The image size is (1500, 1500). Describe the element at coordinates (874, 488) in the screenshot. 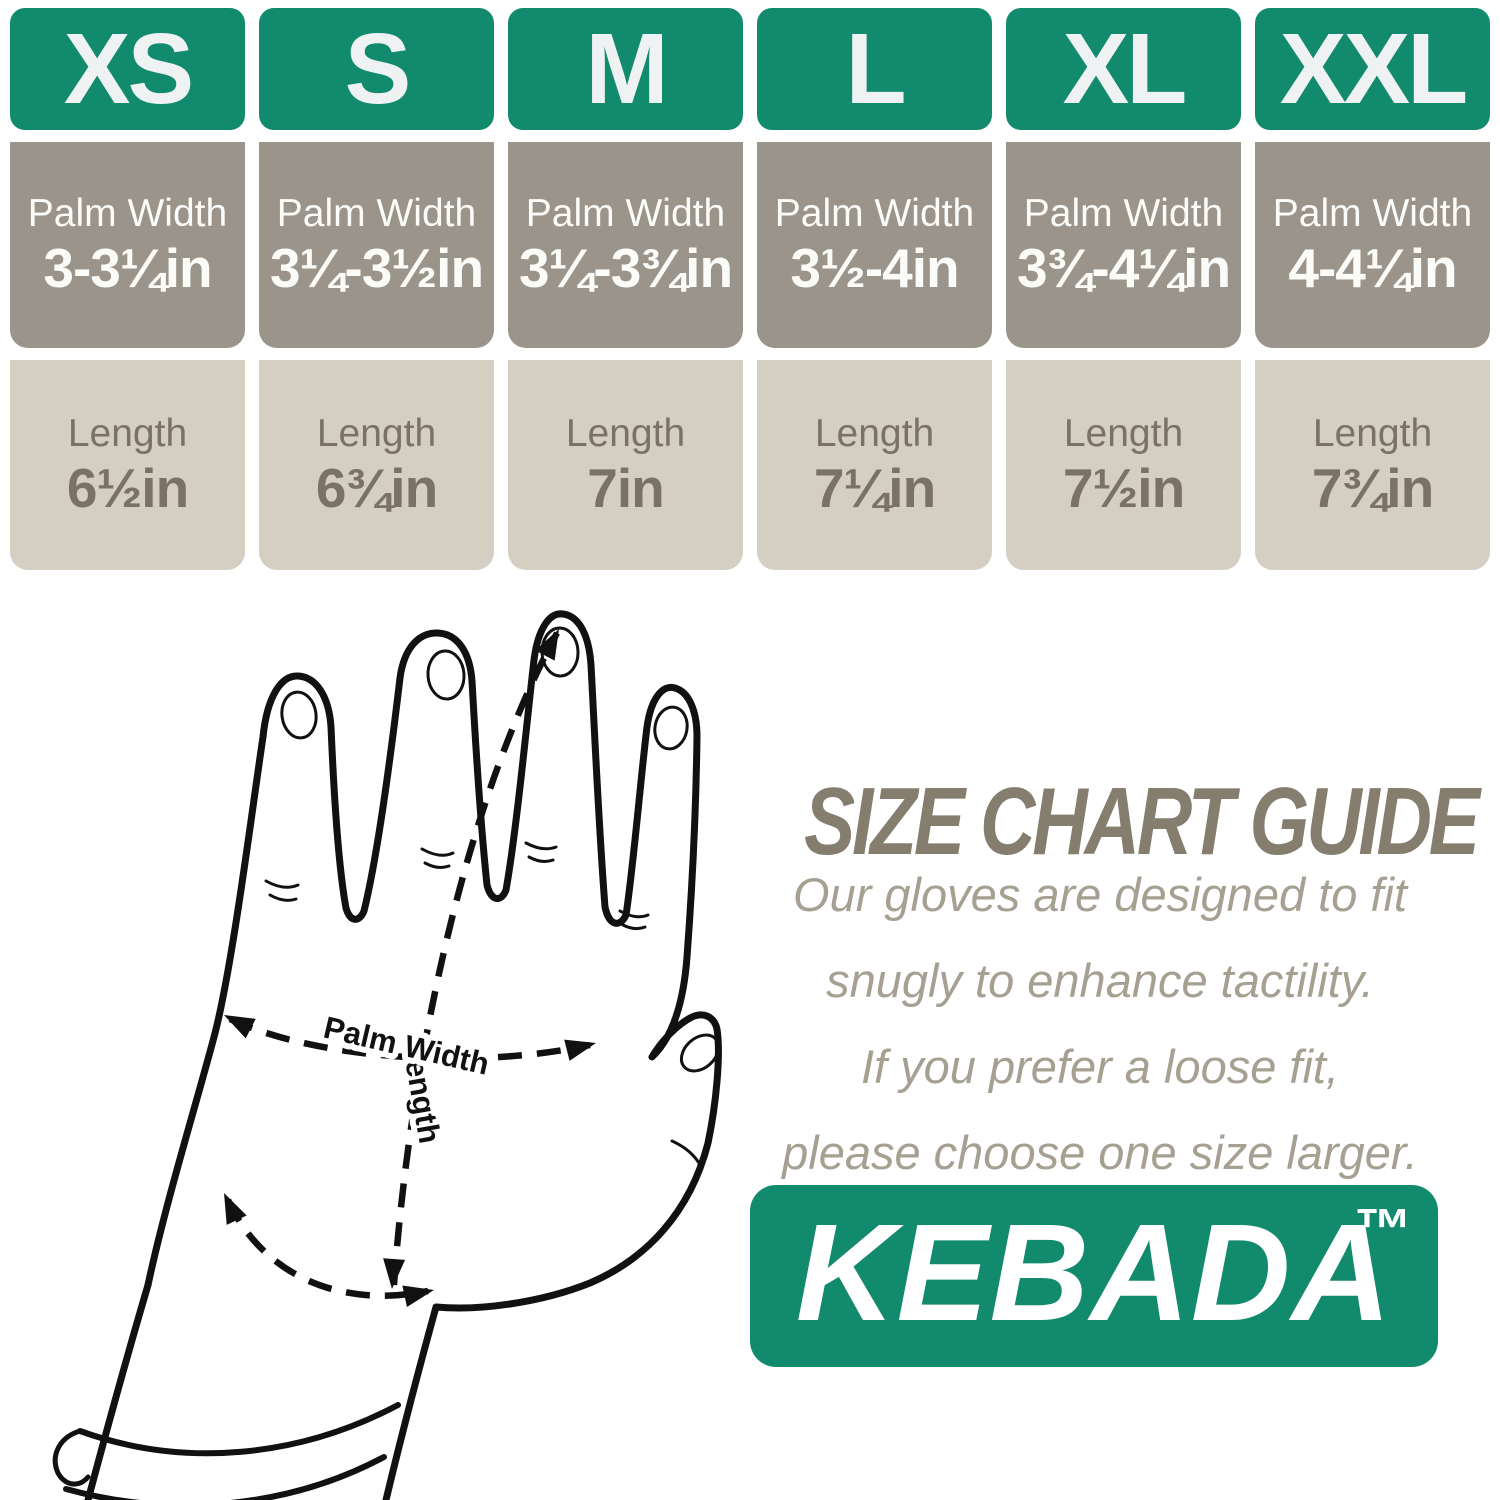

I see `length-value: 7¼in` at that location.